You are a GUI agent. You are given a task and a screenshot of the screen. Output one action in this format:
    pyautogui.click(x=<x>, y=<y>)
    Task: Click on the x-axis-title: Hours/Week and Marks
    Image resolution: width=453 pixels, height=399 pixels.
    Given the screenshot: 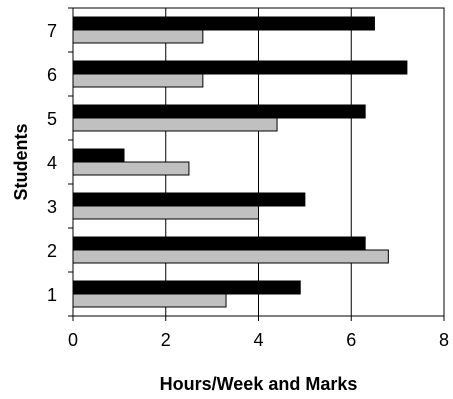 What is the action you would take?
    pyautogui.click(x=259, y=384)
    